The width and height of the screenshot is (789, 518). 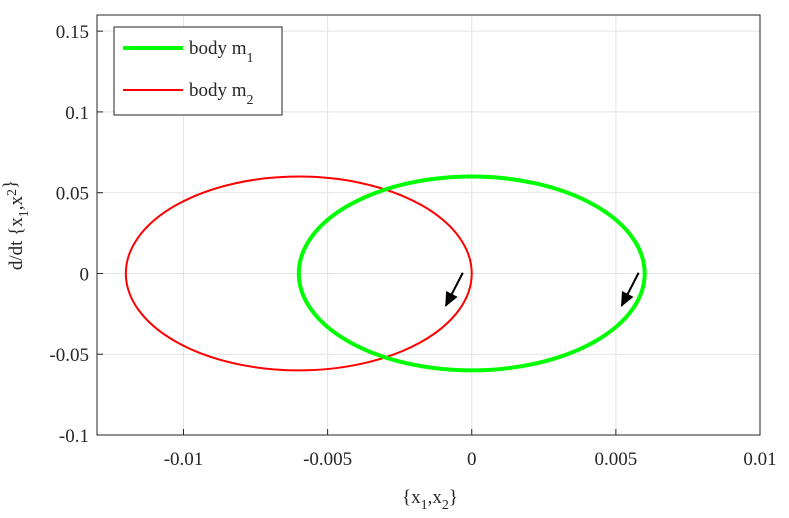 What do you see at coordinates (218, 90) in the screenshot?
I see `legend-label-m2-name: body m` at bounding box center [218, 90].